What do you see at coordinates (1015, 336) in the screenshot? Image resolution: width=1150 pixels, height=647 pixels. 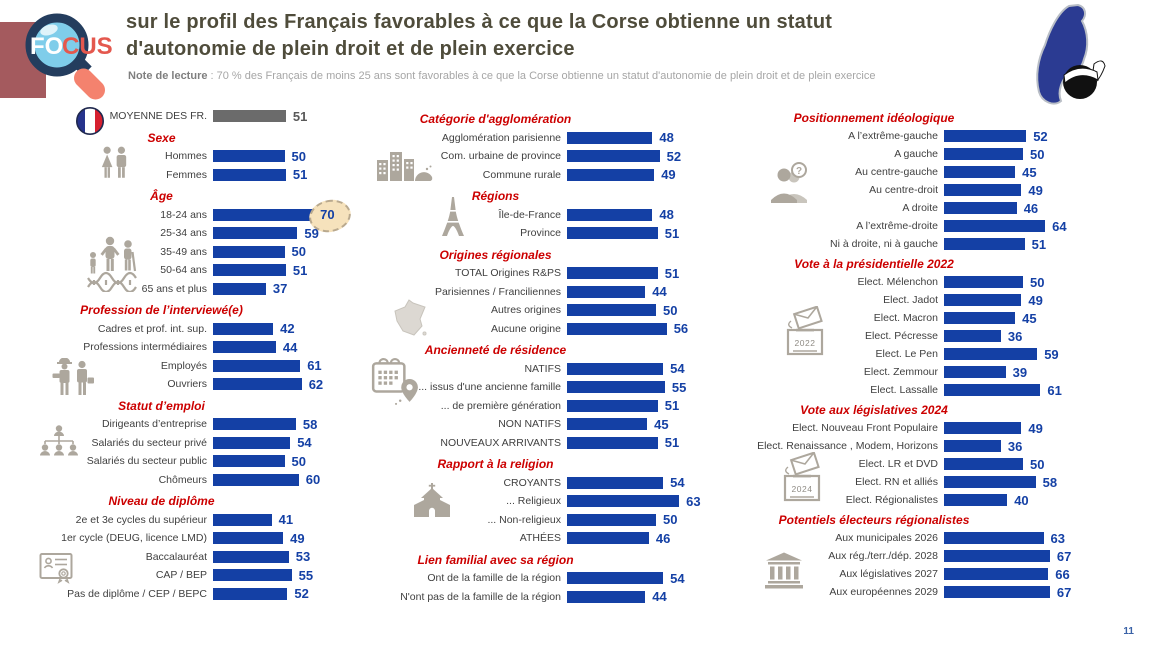 I see `bar-value: 36` at bounding box center [1015, 336].